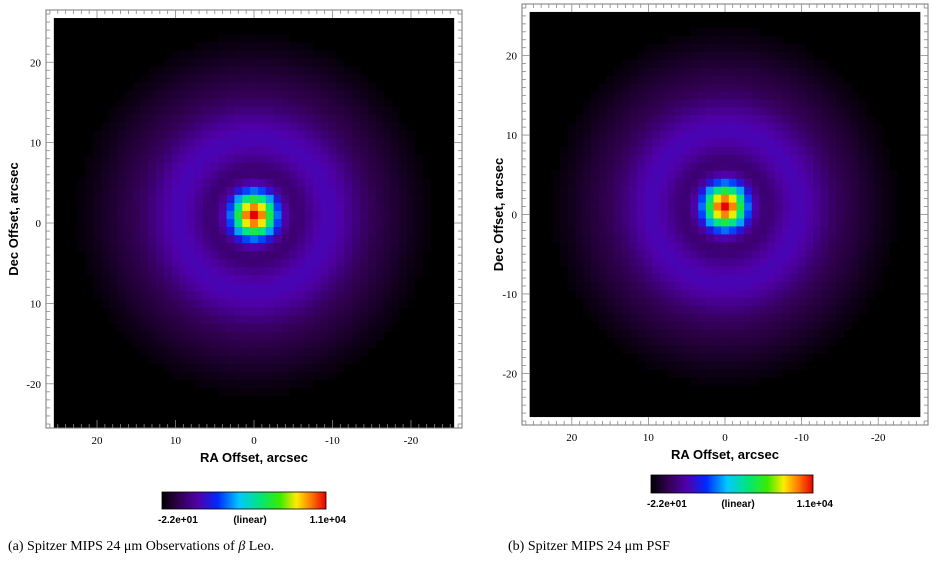  I want to click on colorbar-max-label: 1.1e+04, so click(815, 504).